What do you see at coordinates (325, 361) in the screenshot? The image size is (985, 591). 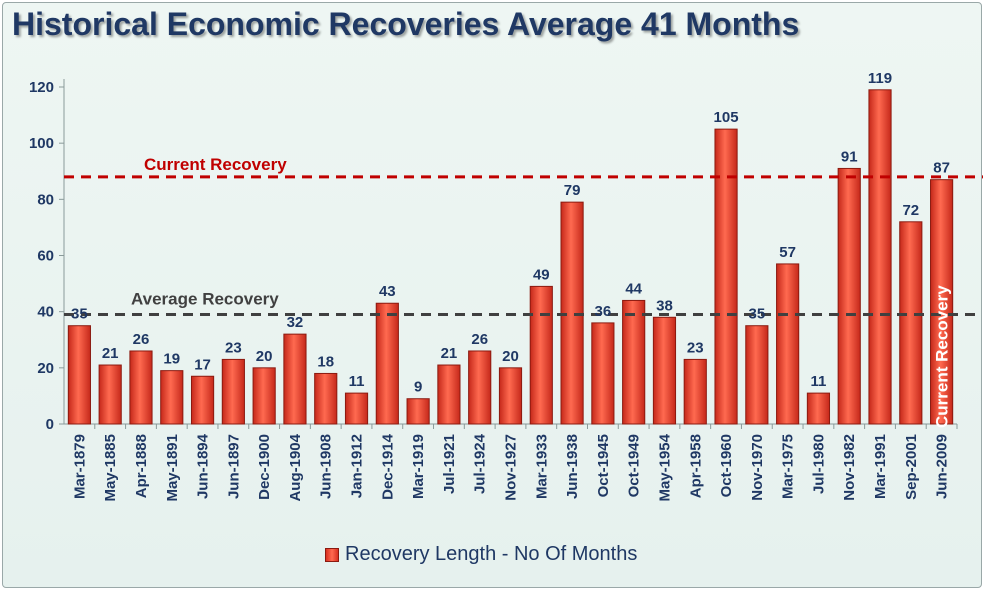 I see `data-label: 18` at bounding box center [325, 361].